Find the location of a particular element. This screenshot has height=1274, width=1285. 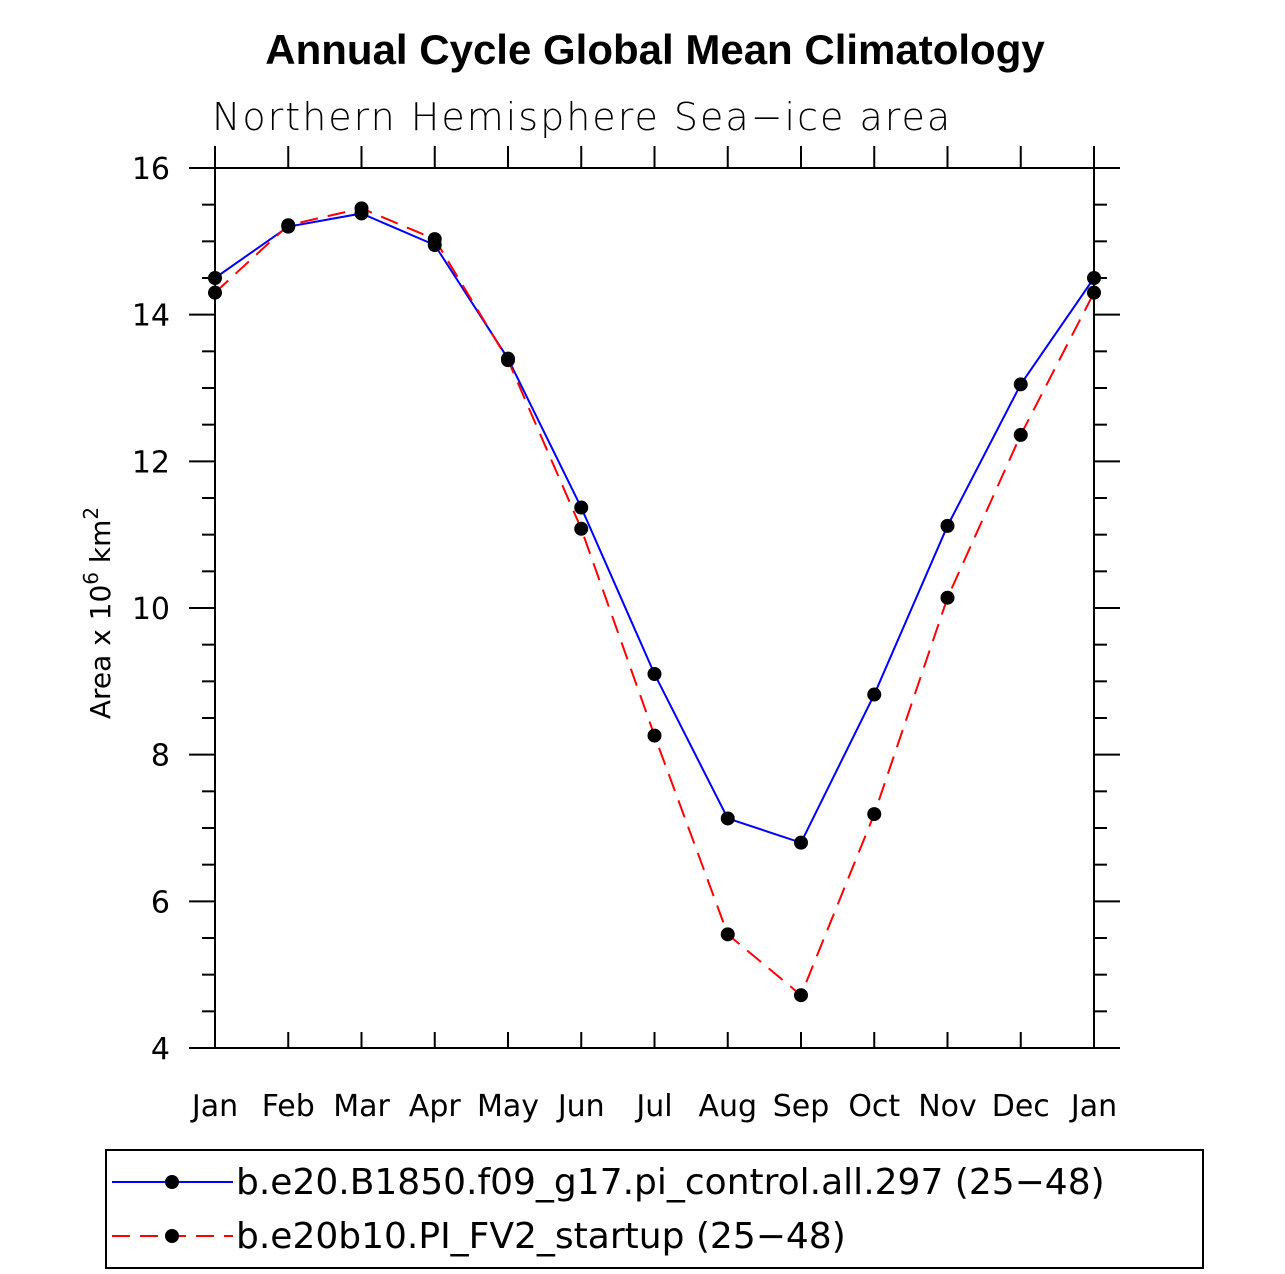

chart-subtitle: Northern Hemisphere Sea−ice area is located at coordinates (582, 117).